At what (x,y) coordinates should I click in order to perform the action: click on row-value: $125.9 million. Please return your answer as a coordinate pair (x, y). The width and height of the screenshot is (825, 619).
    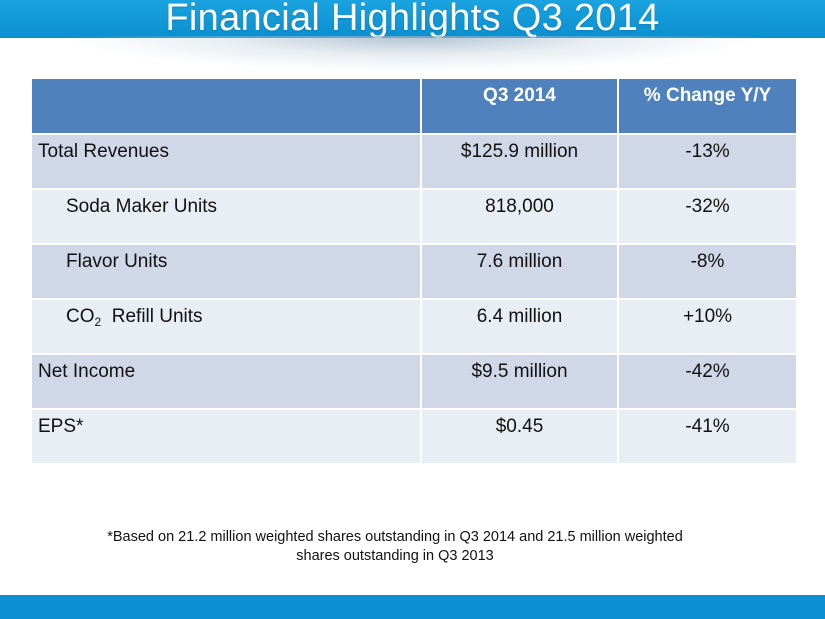
    Looking at the image, I should click on (519, 161).